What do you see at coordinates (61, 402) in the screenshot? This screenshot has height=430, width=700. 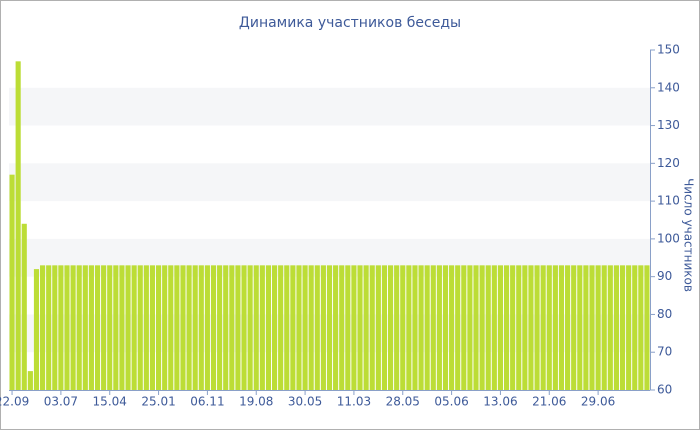 I see `x-tick-label: 03.07` at bounding box center [61, 402].